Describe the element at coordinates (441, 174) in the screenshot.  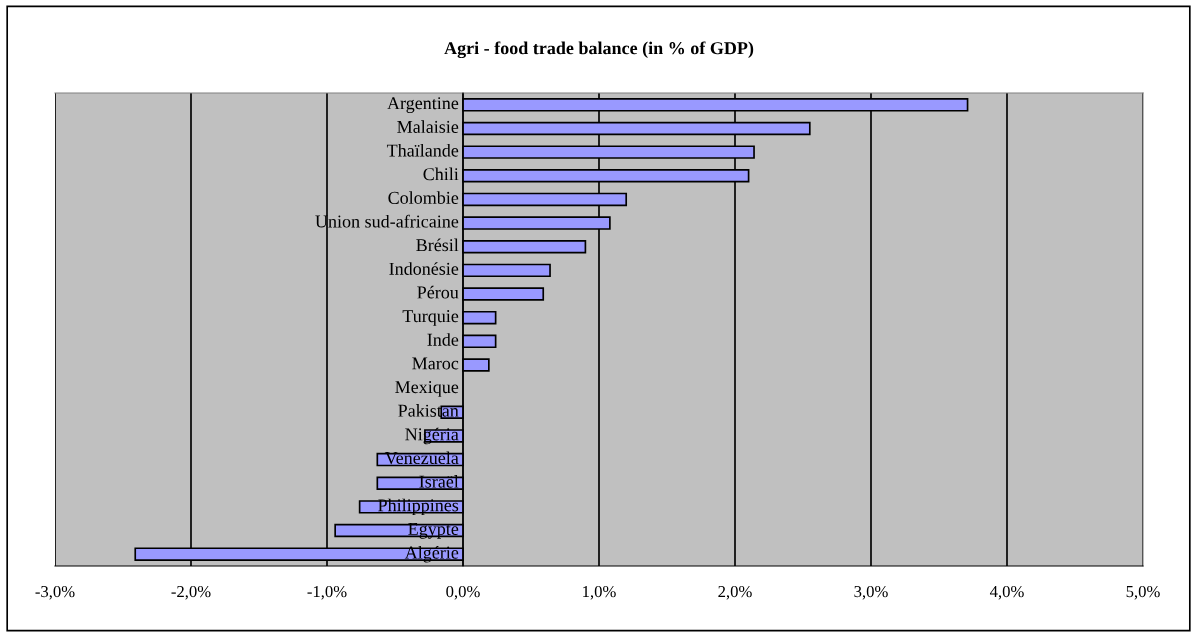
I see `y-tick-label: Chili` at that location.